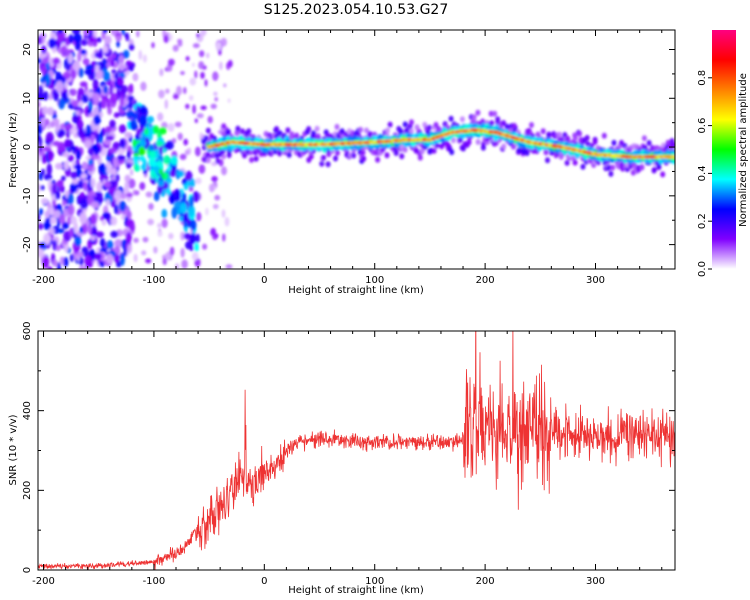  I want to click on spectrogram-y-tick-label: 20, so click(27, 49).